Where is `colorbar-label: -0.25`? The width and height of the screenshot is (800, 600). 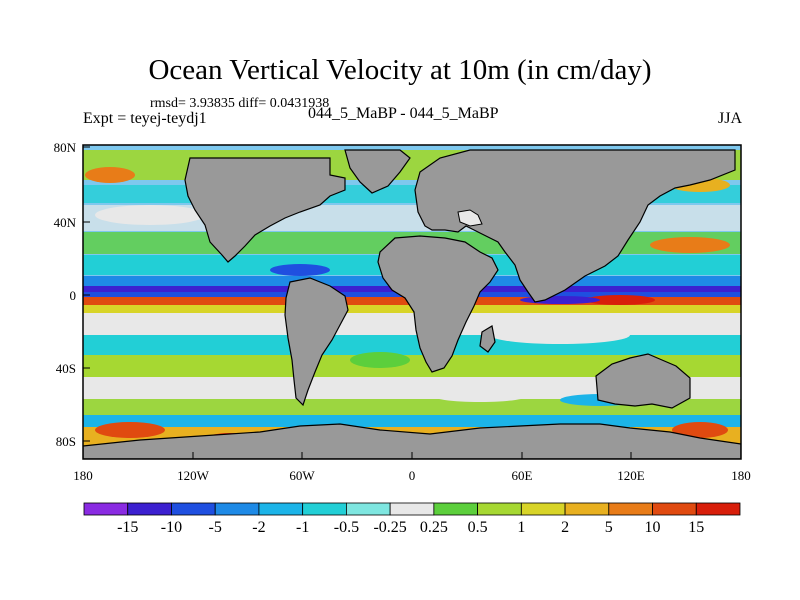
colorbar-label: -0.25 is located at coordinates (389, 527).